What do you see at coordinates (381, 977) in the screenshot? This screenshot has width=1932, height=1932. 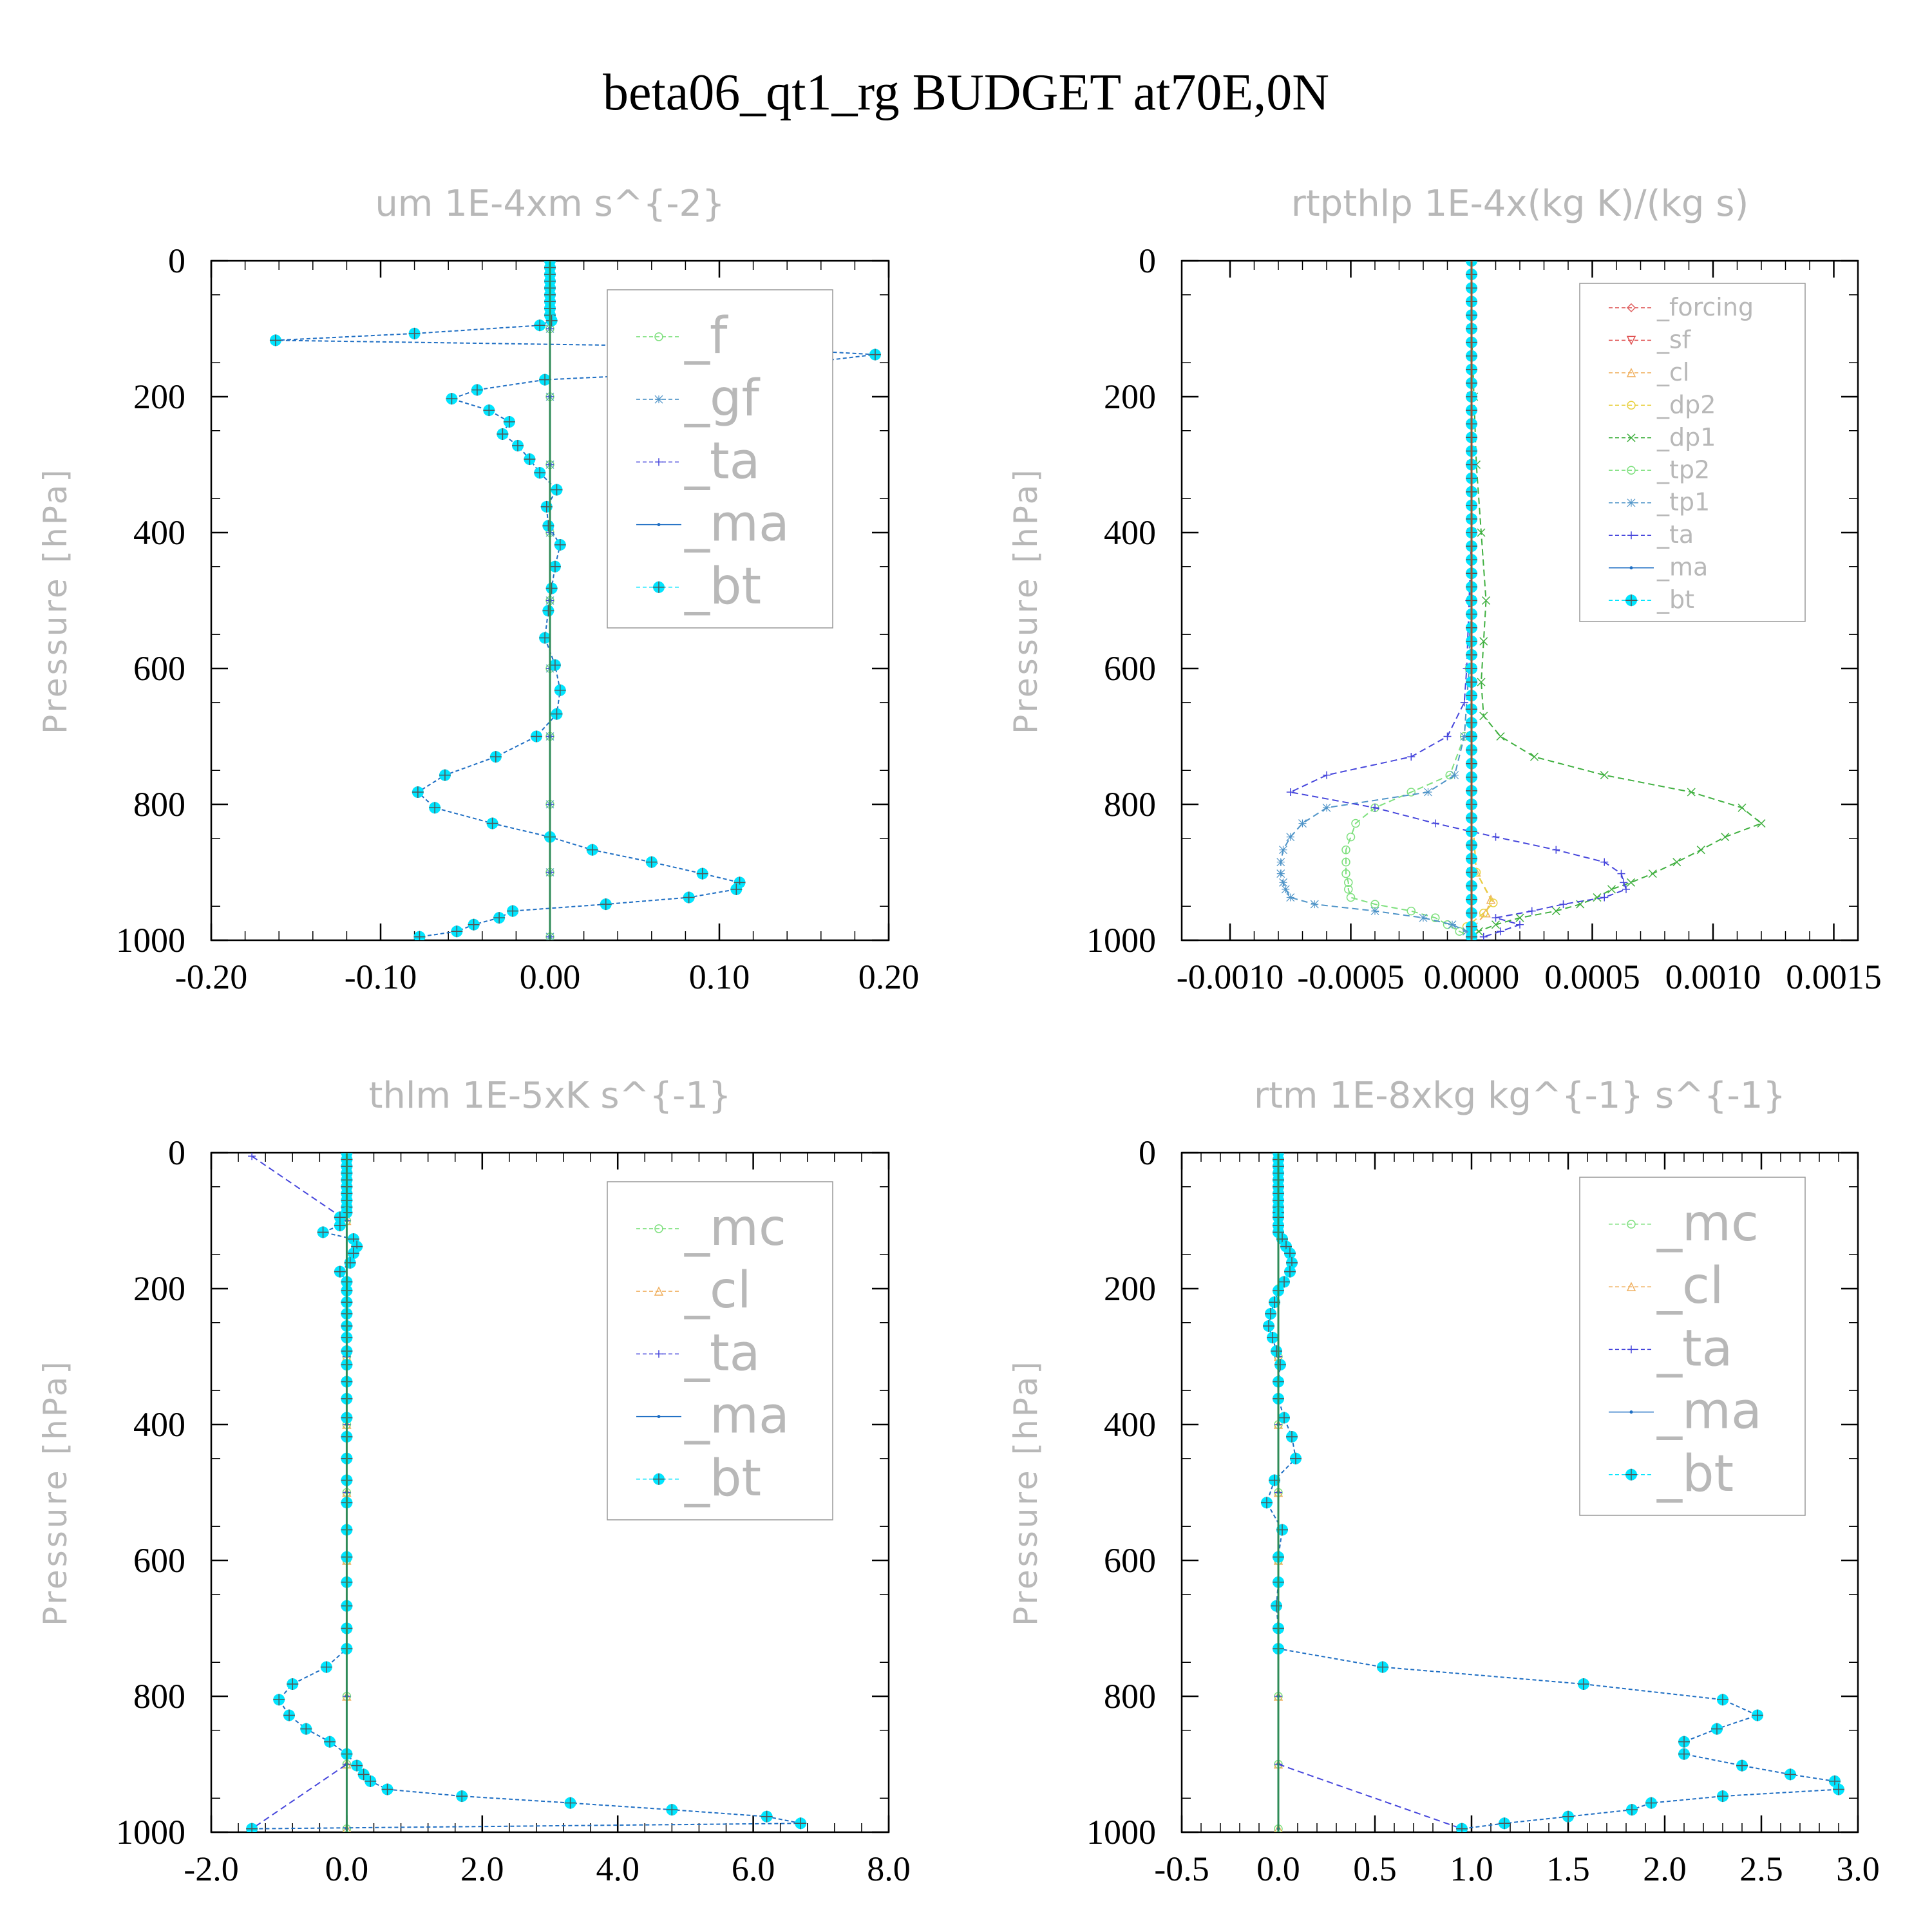 I see `x-tick-label: -0.10` at bounding box center [381, 977].